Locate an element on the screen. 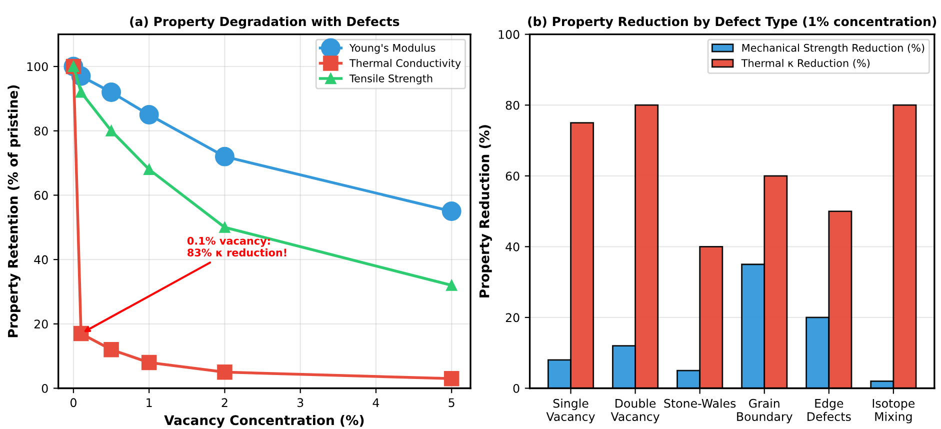  x-tick-label: 1 is located at coordinates (149, 402).